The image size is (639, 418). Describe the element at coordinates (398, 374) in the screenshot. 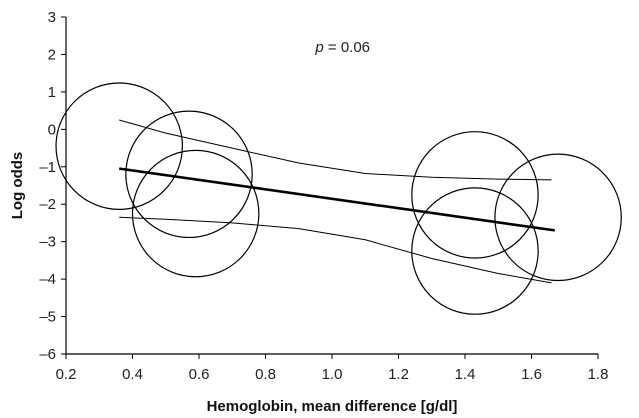

I see `x-tick-label: 1.2` at that location.